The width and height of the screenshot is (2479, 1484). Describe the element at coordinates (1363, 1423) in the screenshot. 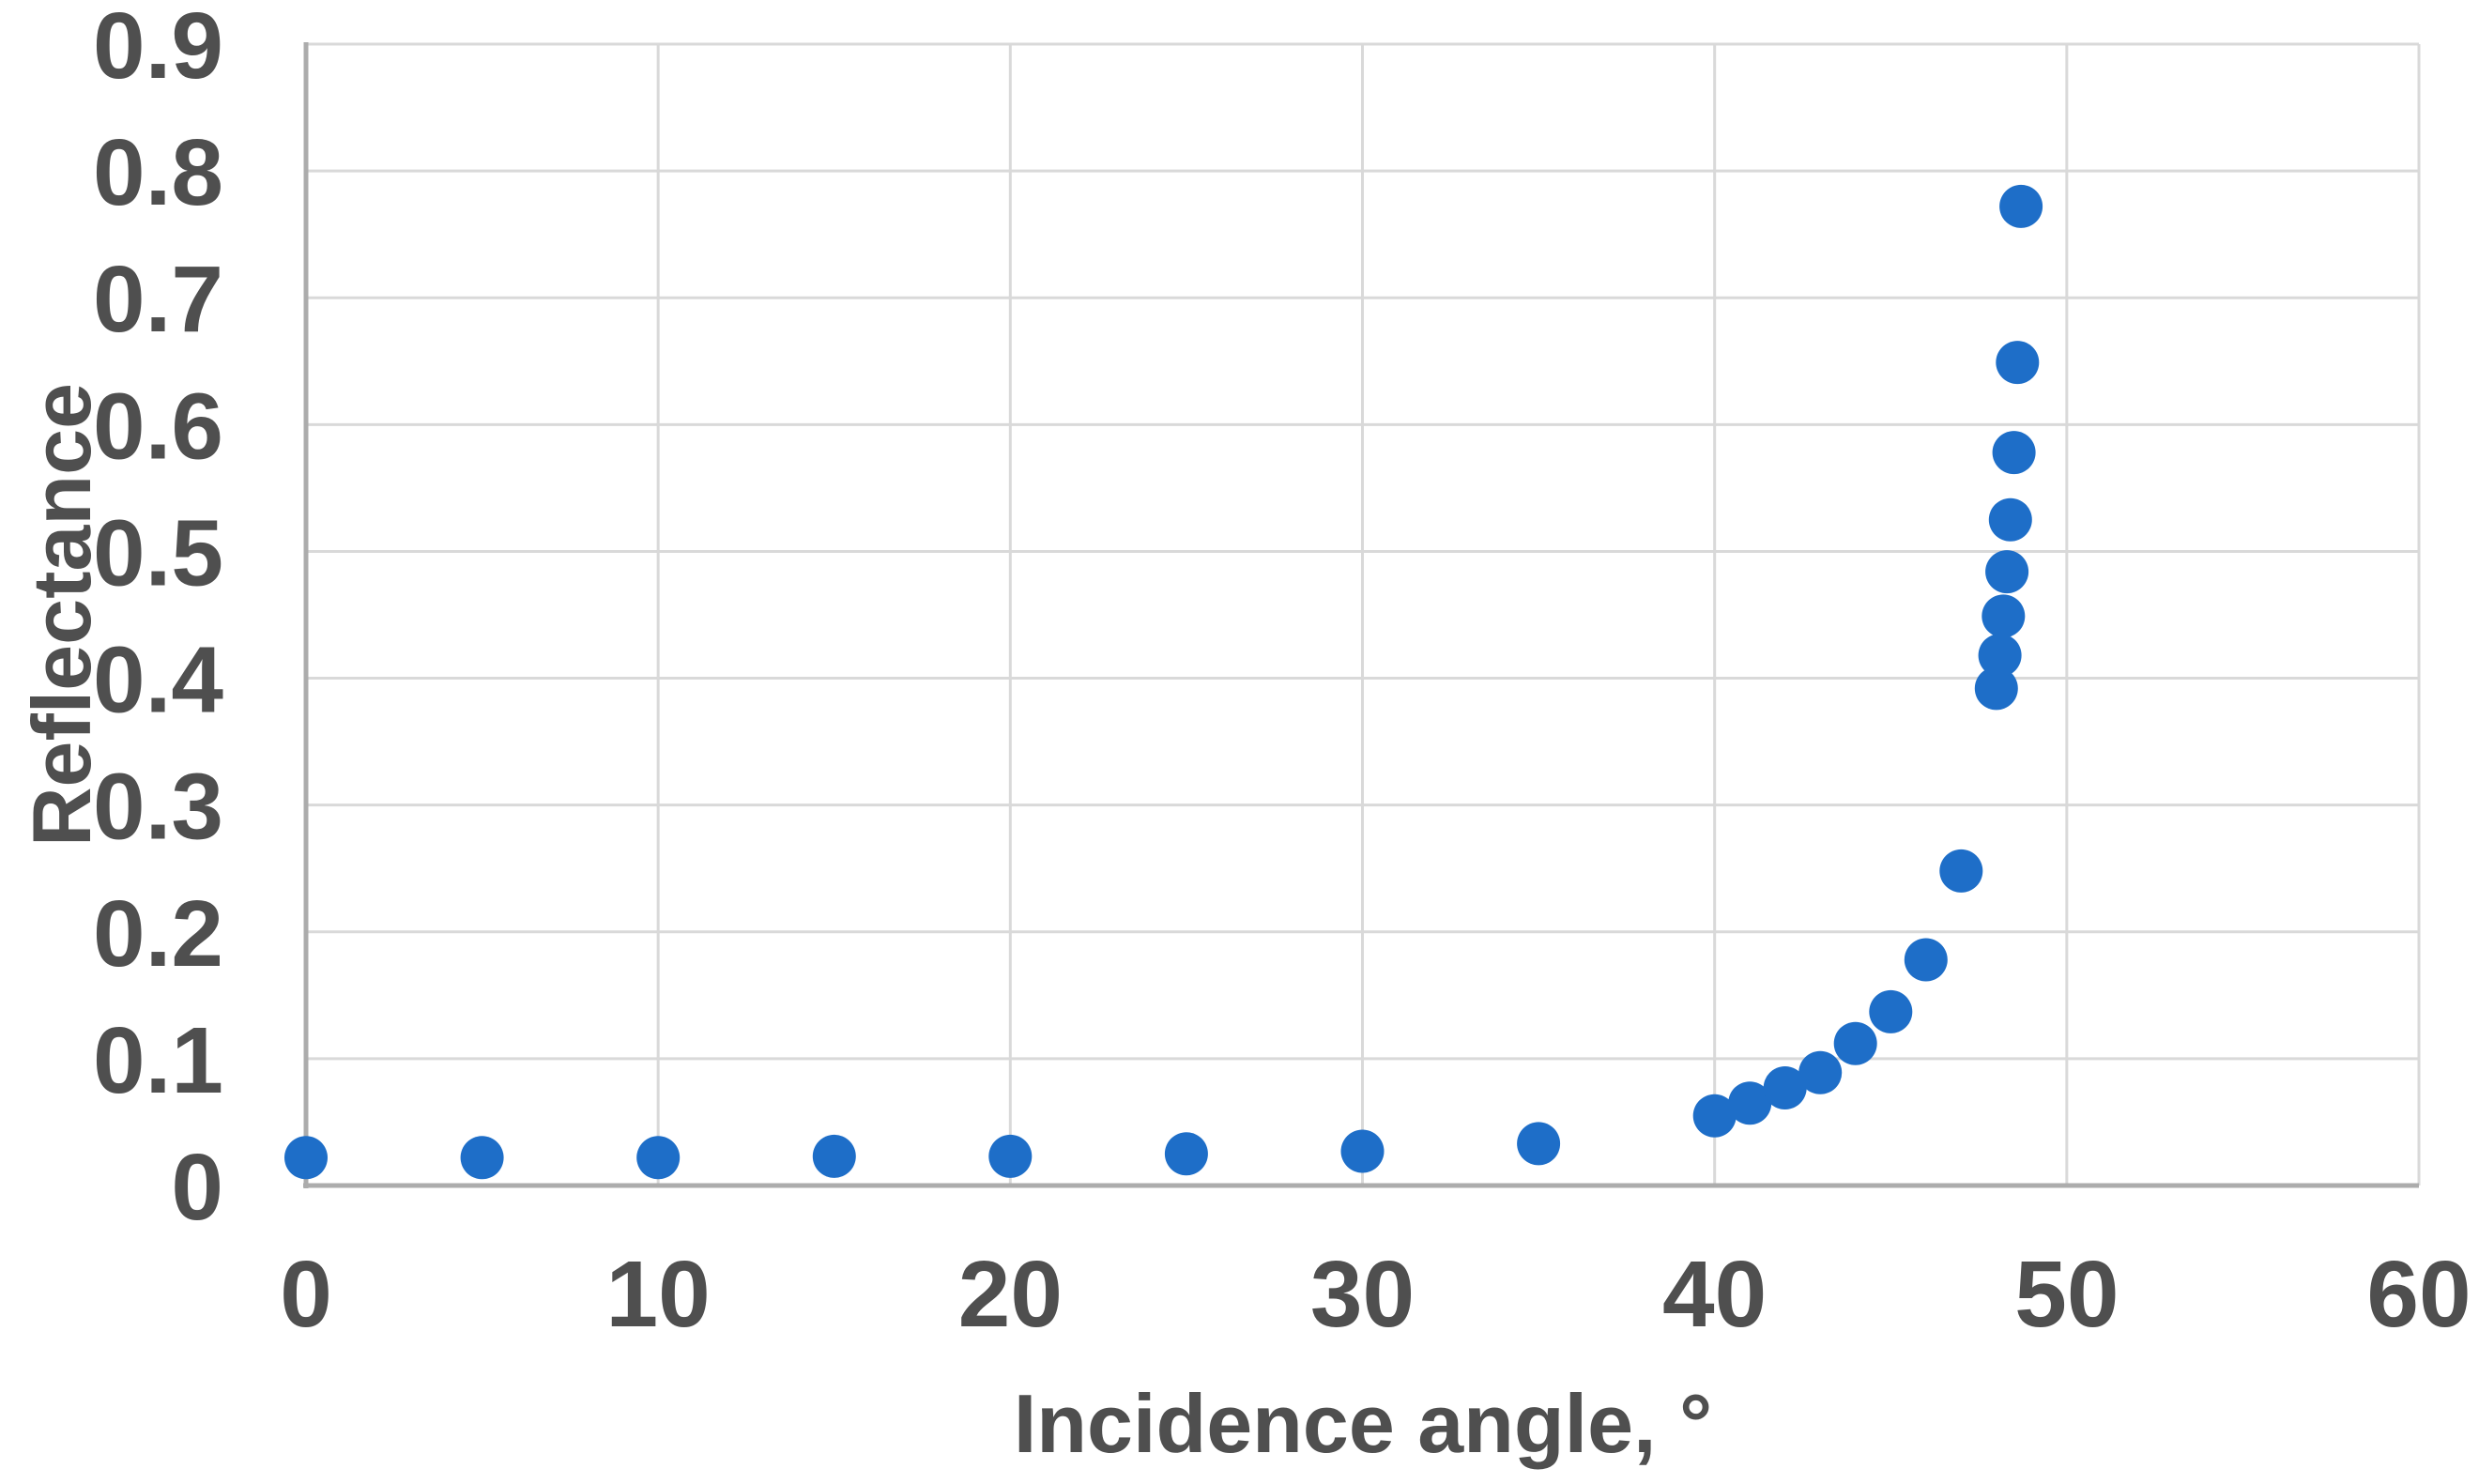

I see `x-axis-title: Incidence angle, °` at that location.